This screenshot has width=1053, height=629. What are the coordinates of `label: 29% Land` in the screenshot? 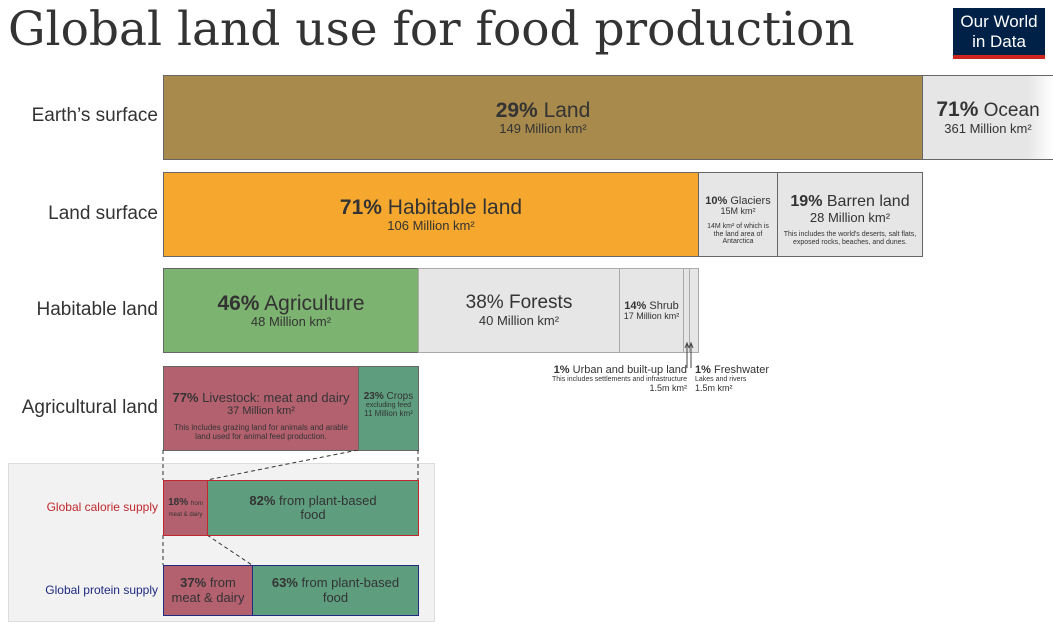 It's located at (543, 110).